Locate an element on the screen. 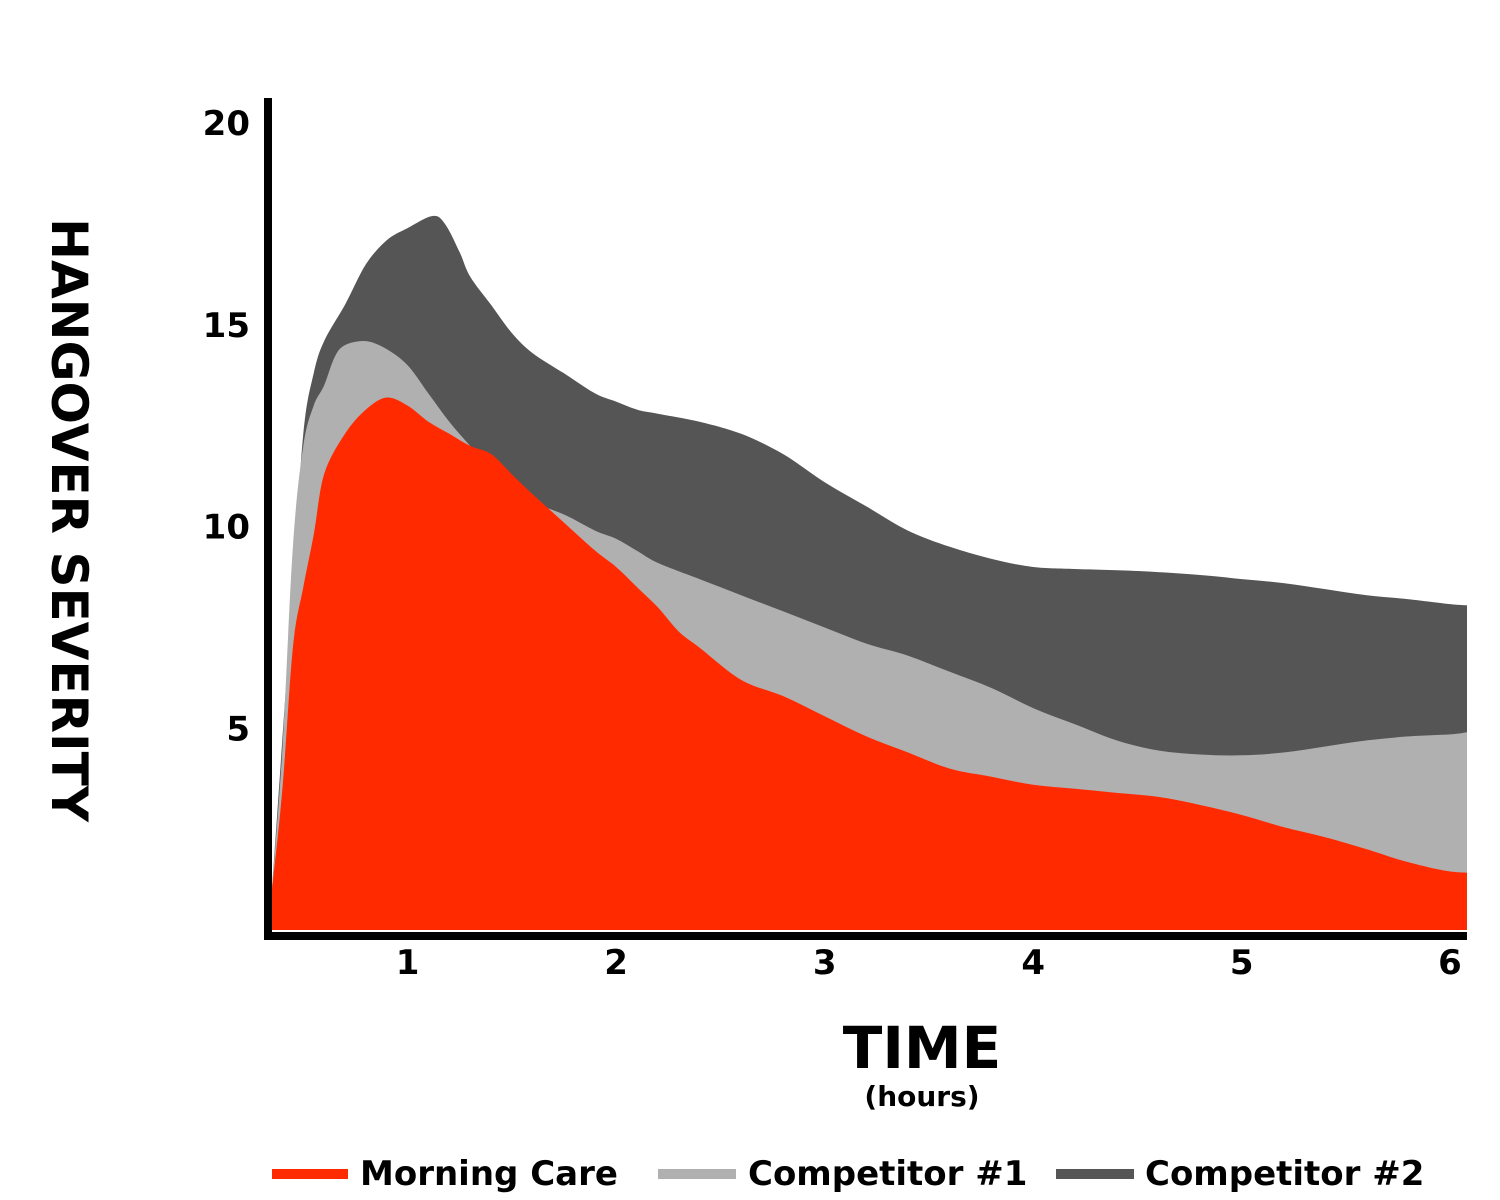 This screenshot has height=1200, width=1500. legend-label-morning-care: Morning Care is located at coordinates (489, 1174).